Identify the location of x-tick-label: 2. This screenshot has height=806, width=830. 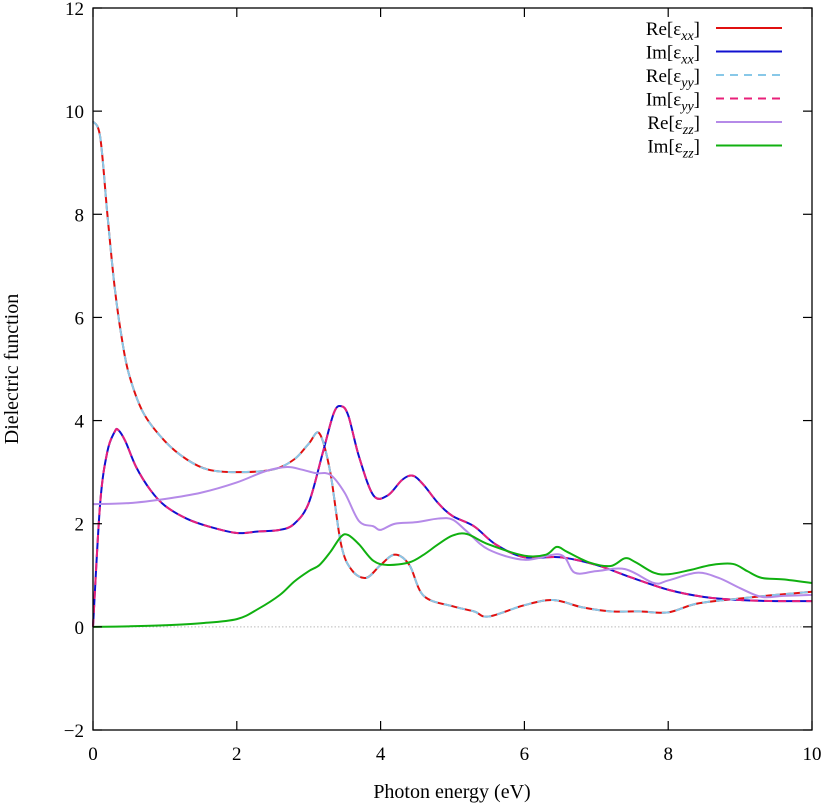
(237, 754).